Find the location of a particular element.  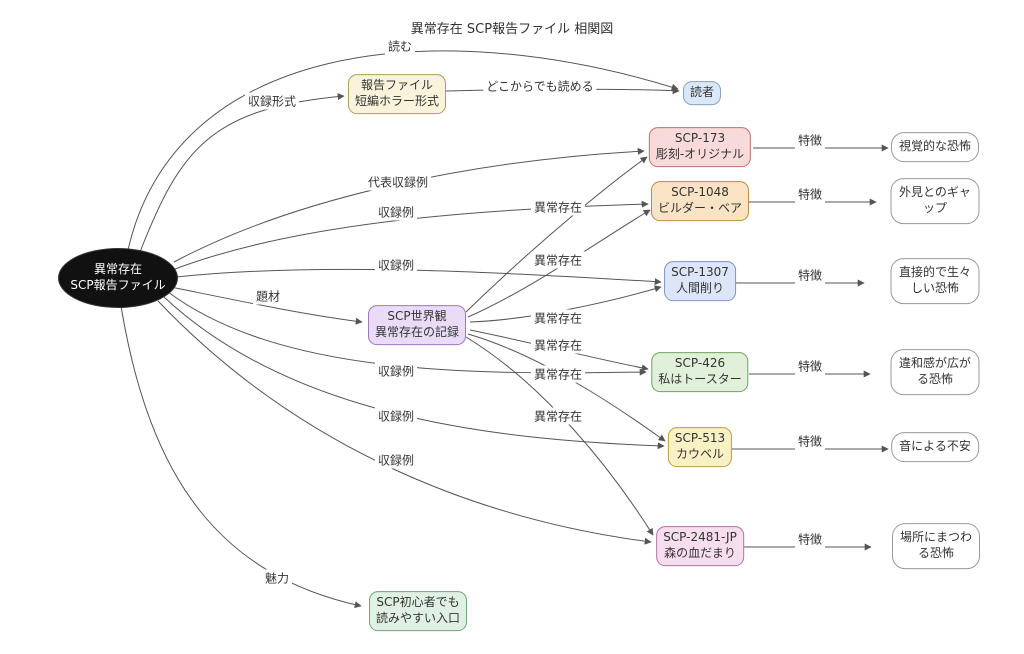

edge-label-subject: 題材 is located at coordinates (268, 296).